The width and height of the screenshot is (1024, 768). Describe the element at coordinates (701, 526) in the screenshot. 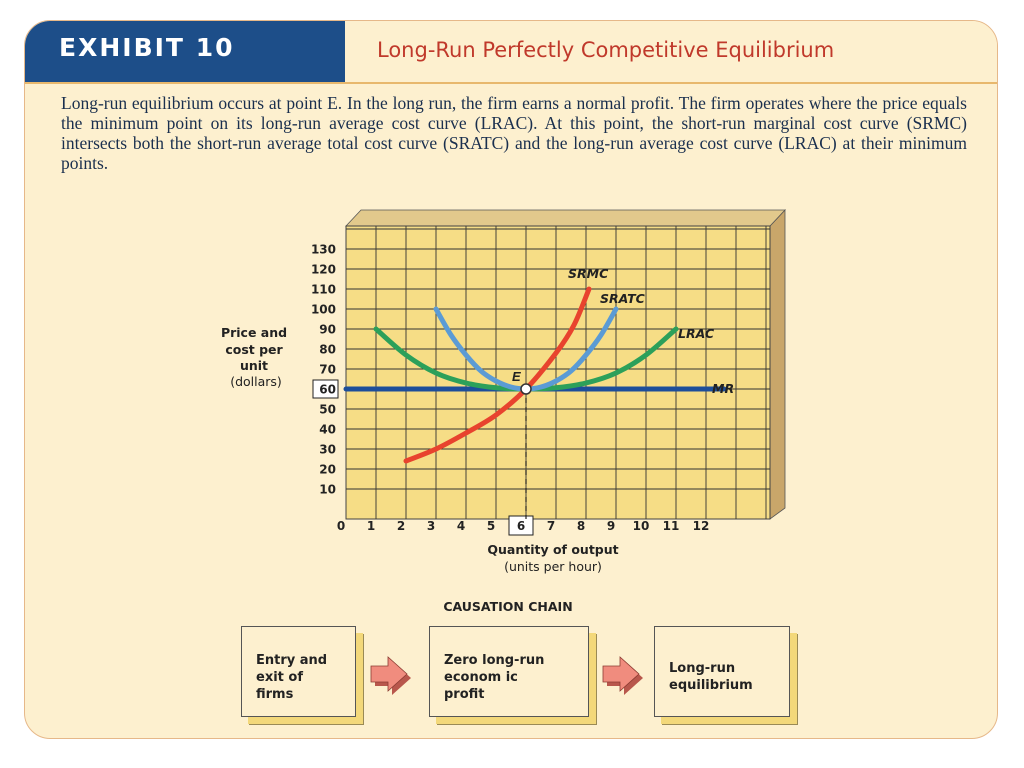

I see `x-tick-label: 12` at that location.